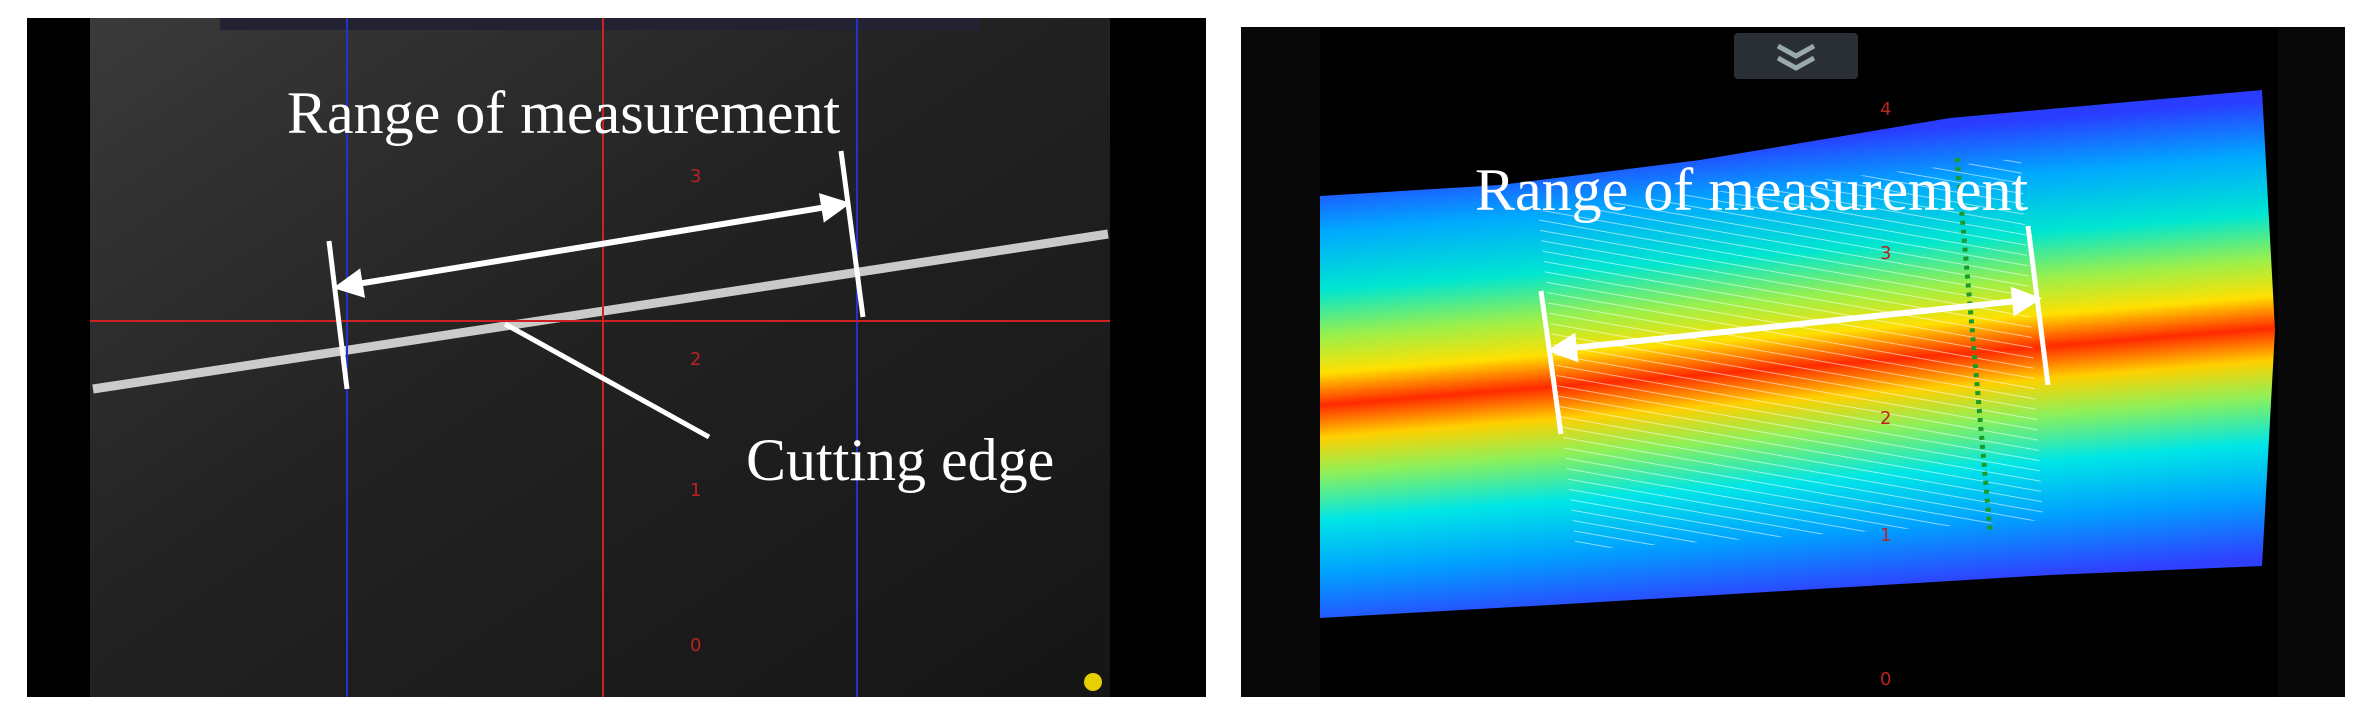  Describe the element at coordinates (1885, 109) in the screenshot. I see `scale-label: 4` at that location.